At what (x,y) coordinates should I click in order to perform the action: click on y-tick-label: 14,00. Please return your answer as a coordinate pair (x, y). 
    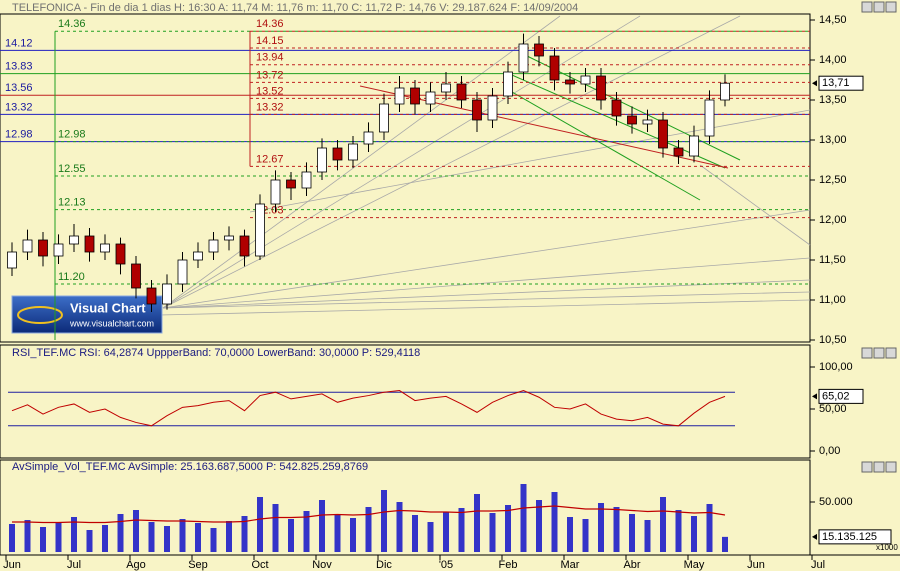
    Looking at the image, I should click on (833, 60).